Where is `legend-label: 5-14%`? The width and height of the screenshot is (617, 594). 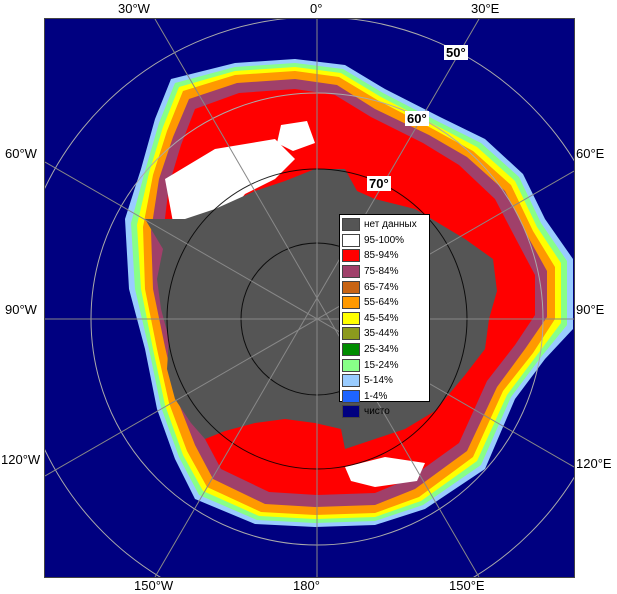 legend-label: 5-14% is located at coordinates (378, 381).